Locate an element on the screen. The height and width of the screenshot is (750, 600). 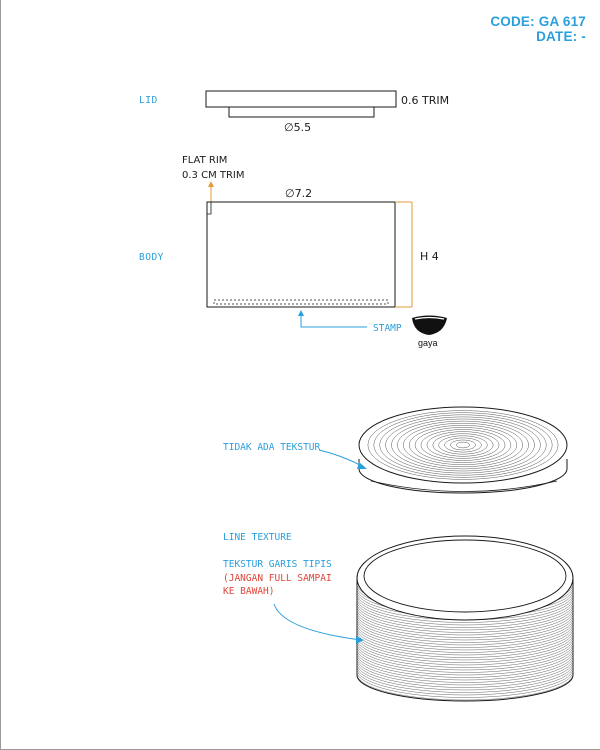
lid-section is located at coordinates (301, 104).